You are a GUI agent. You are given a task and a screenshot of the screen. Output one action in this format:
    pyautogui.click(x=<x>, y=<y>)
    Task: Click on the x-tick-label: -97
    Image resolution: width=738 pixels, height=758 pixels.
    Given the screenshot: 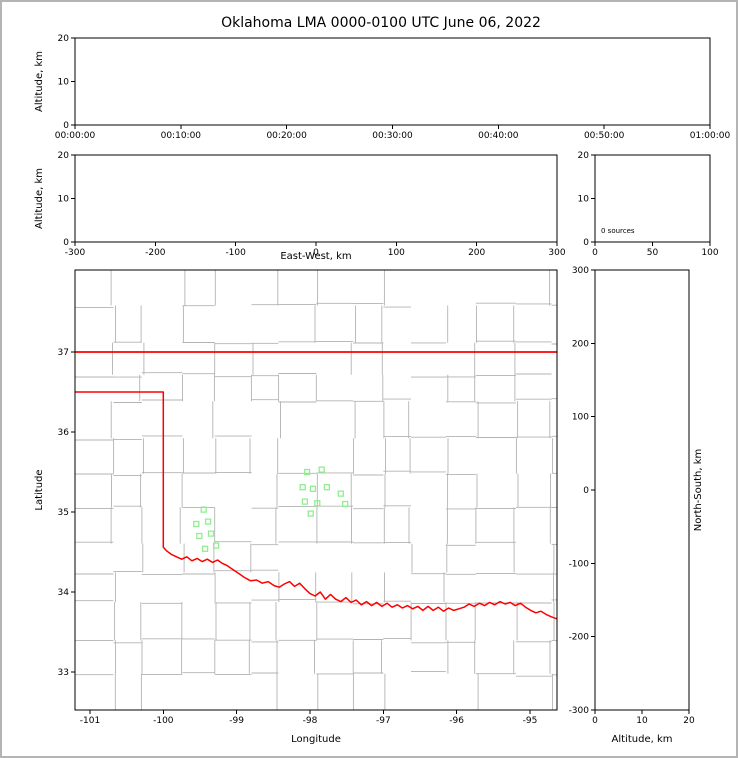 What is the action you would take?
    pyautogui.click(x=383, y=721)
    